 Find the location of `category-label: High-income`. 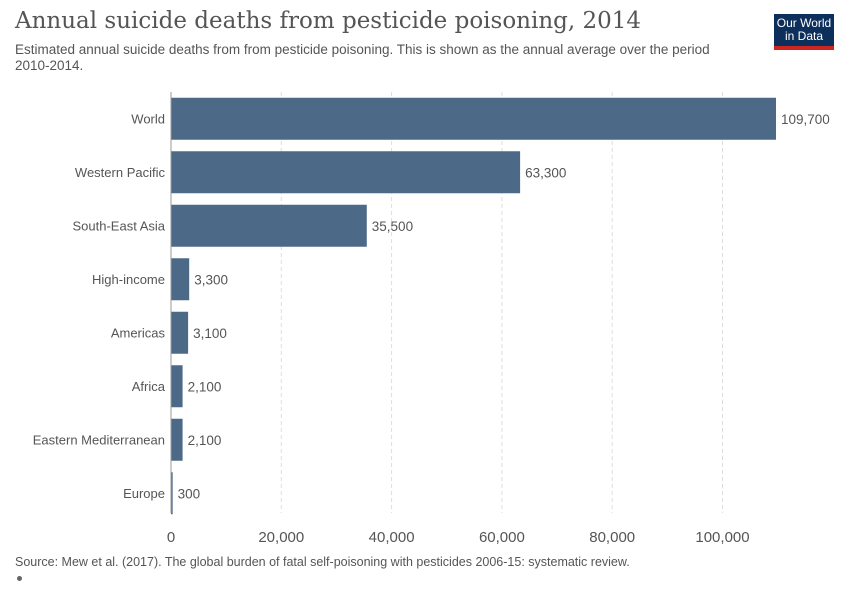

category-label: High-income is located at coordinates (128, 279).